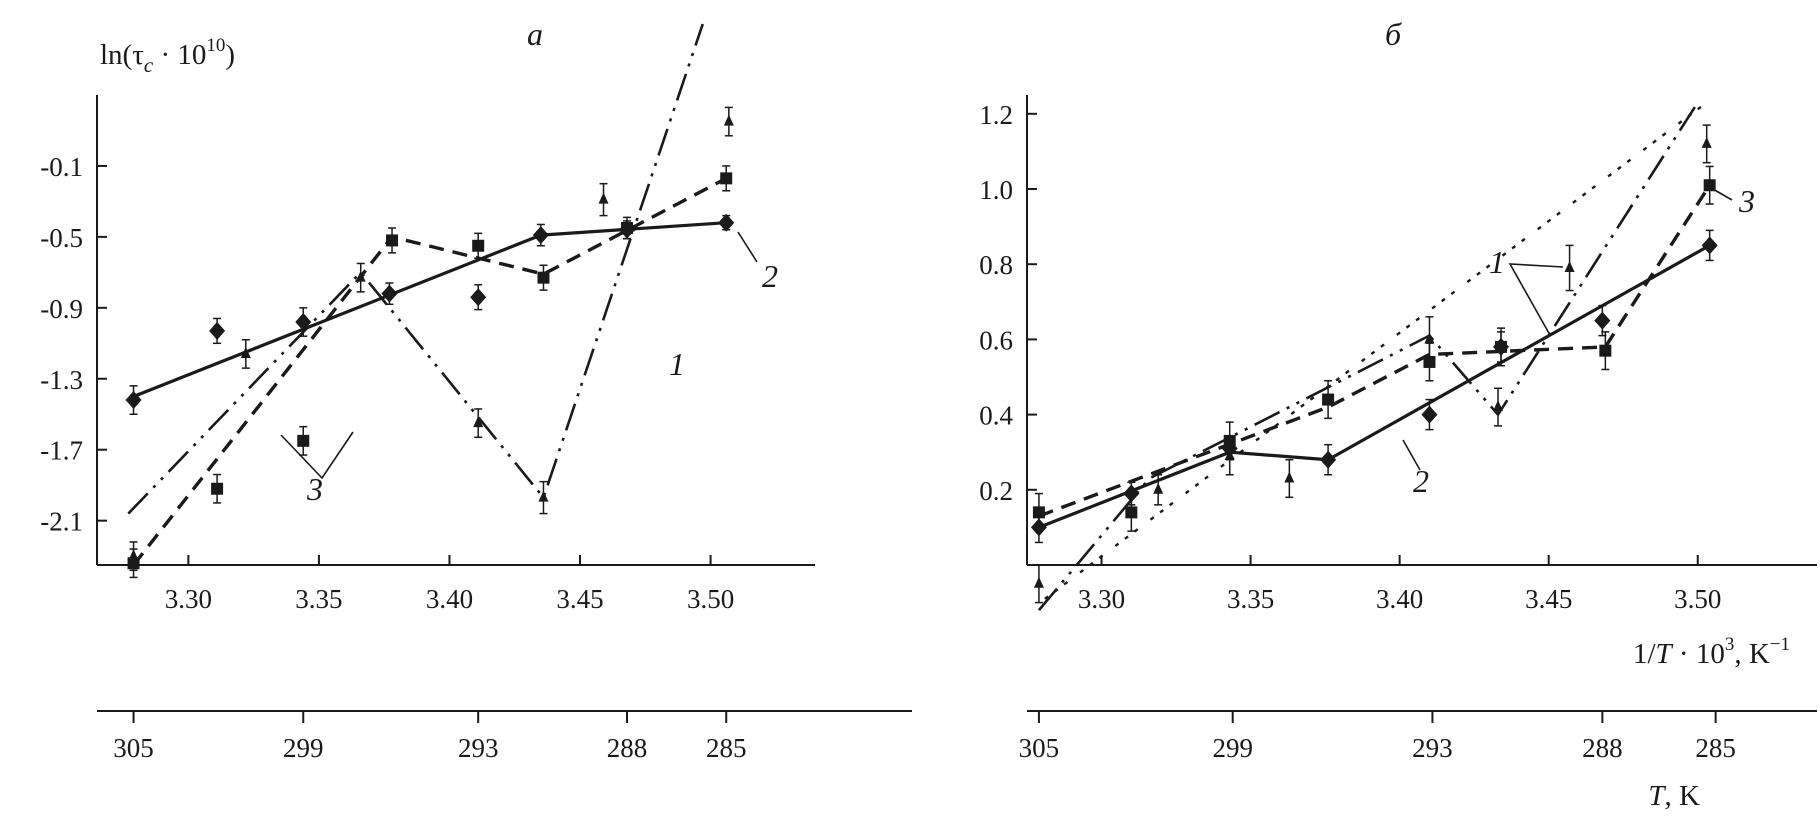 The width and height of the screenshot is (1820, 822). What do you see at coordinates (1393, 34) in the screenshot?
I see `panel-label: б` at bounding box center [1393, 34].